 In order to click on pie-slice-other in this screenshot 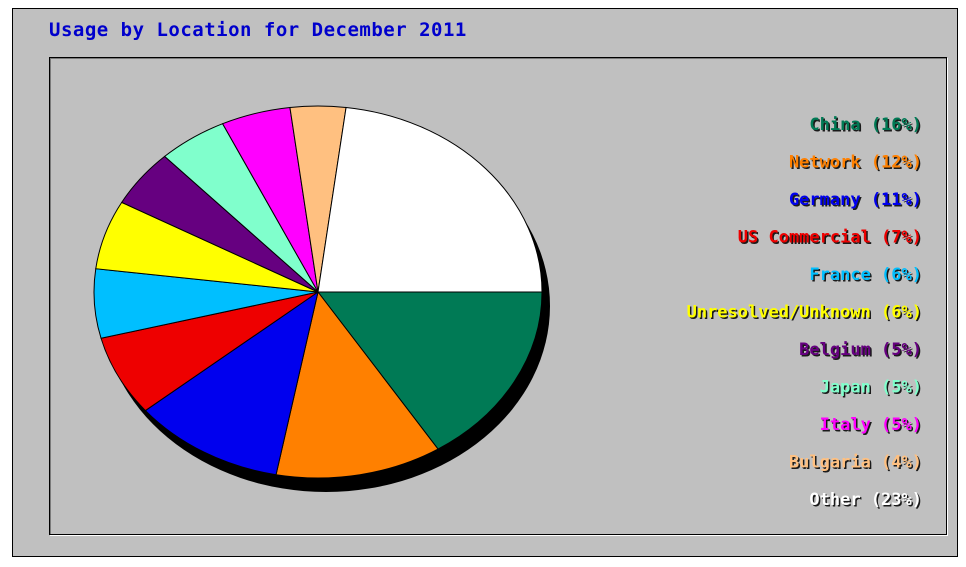, I will do `click(430, 199)`.